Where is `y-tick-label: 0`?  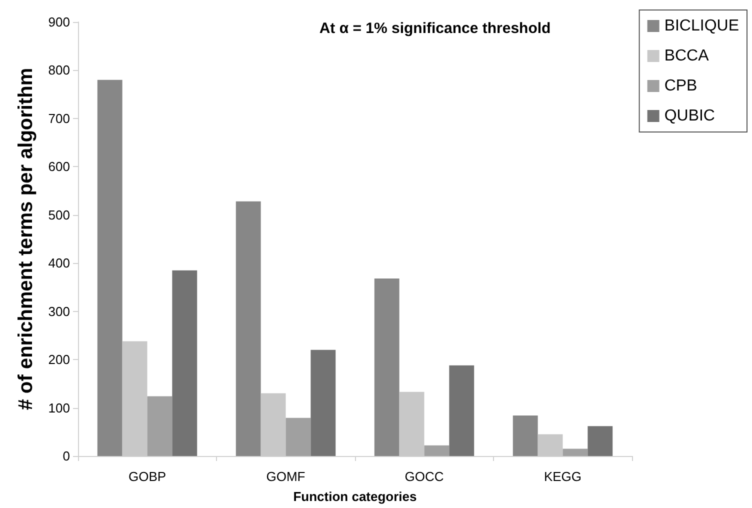 y-tick-label: 0 is located at coordinates (66, 456).